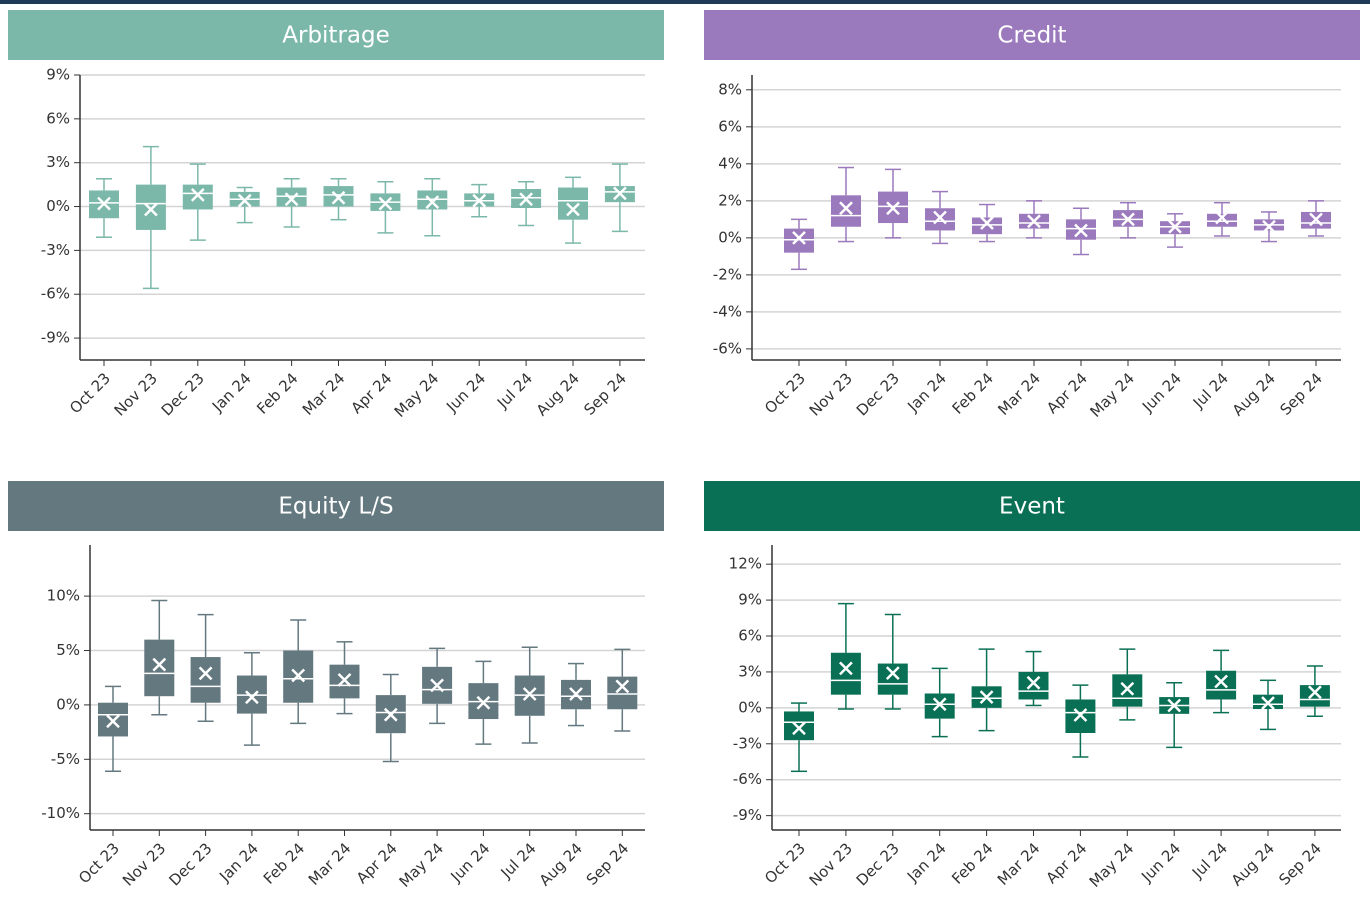 Image resolution: width=1370 pixels, height=915 pixels. I want to click on chart-title: Credit, so click(1031, 36).